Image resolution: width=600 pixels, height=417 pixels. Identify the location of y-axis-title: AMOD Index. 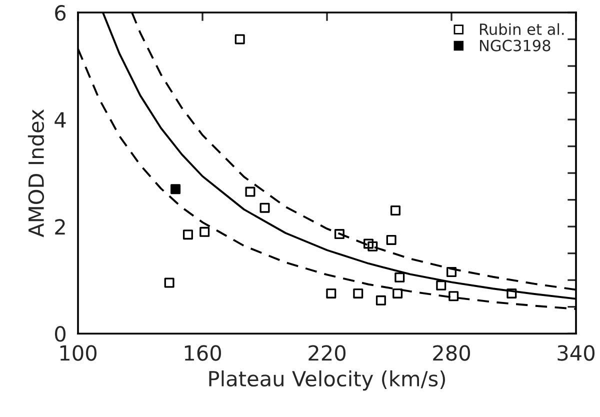
(36, 173).